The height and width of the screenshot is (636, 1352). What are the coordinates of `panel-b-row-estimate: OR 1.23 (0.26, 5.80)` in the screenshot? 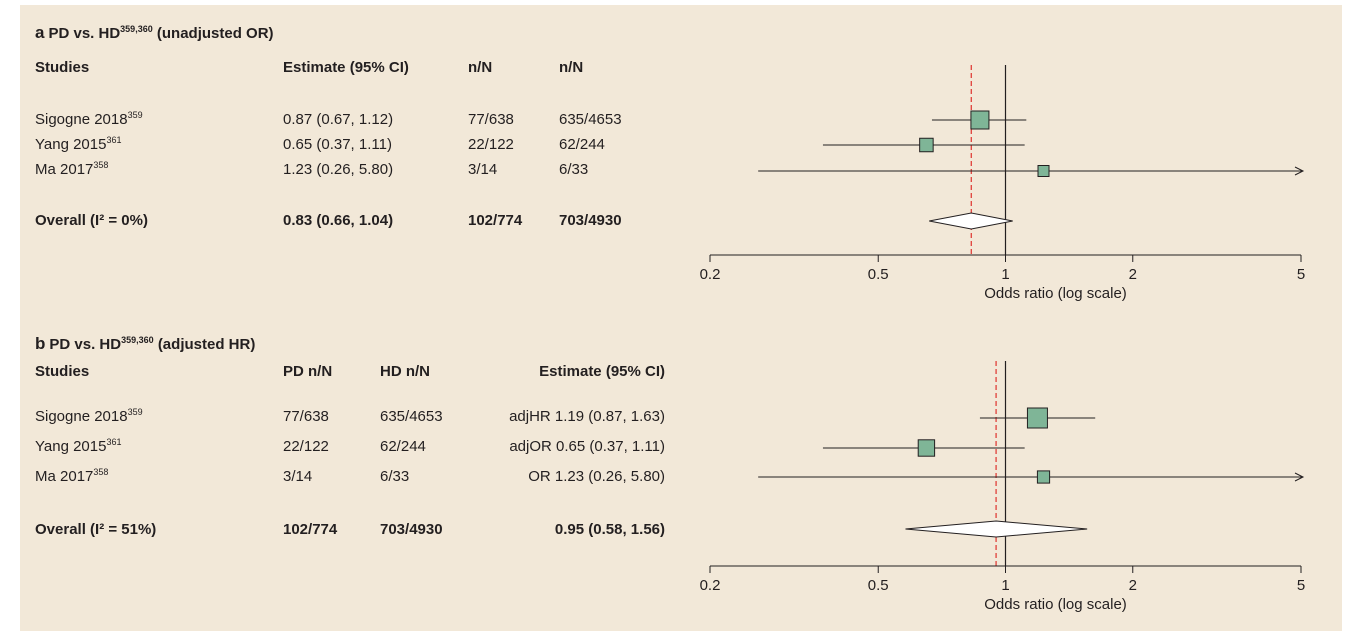 It's located at (596, 476).